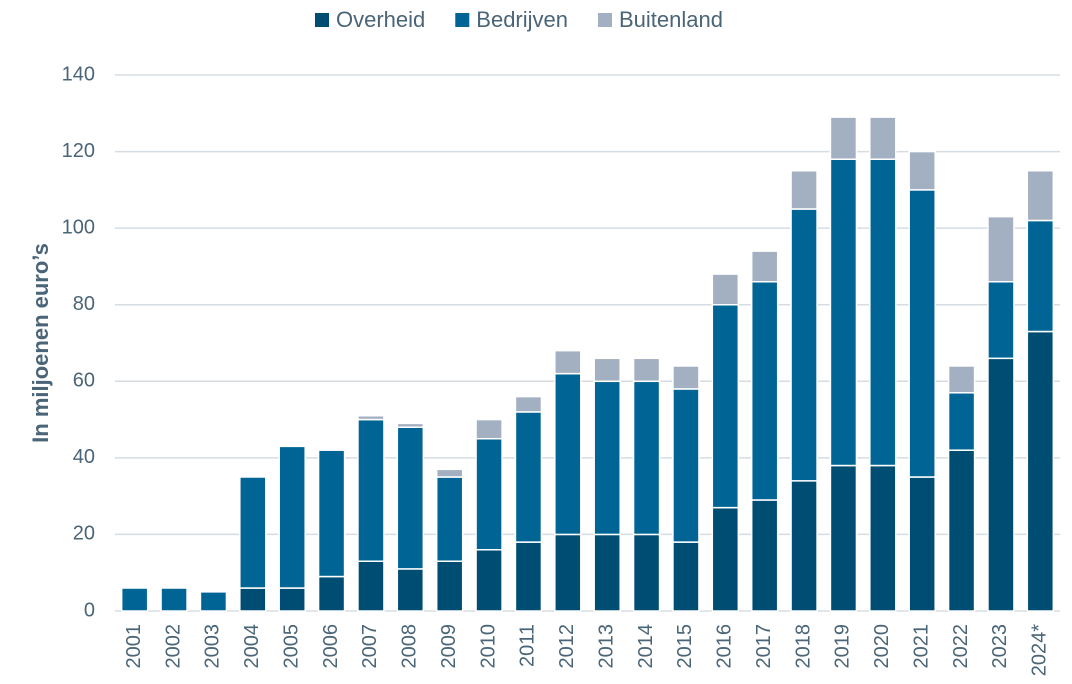 The width and height of the screenshot is (1072, 684). What do you see at coordinates (78, 74) in the screenshot?
I see `y-tick-label: 140` at bounding box center [78, 74].